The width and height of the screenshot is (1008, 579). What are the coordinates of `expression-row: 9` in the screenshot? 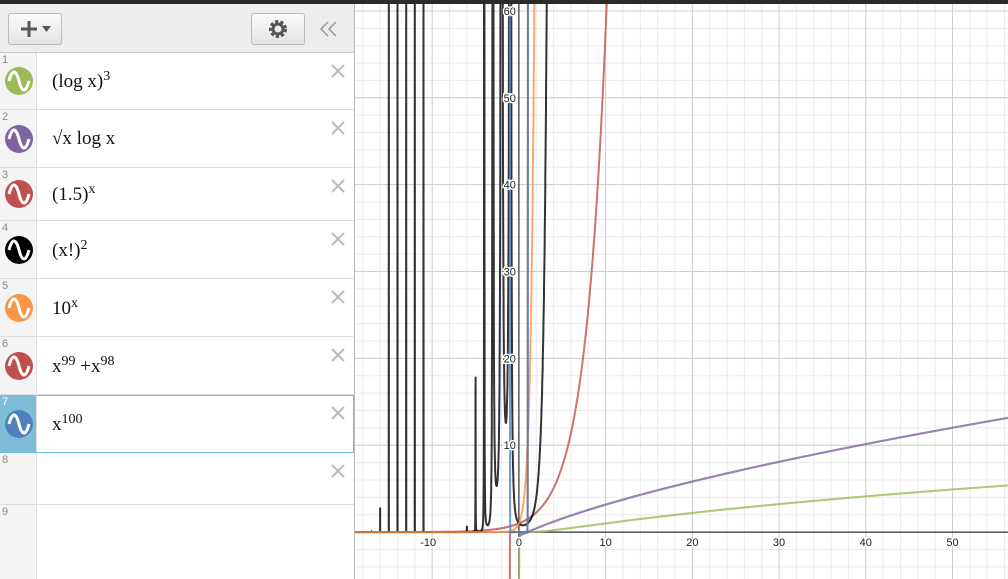 It's located at (177, 542).